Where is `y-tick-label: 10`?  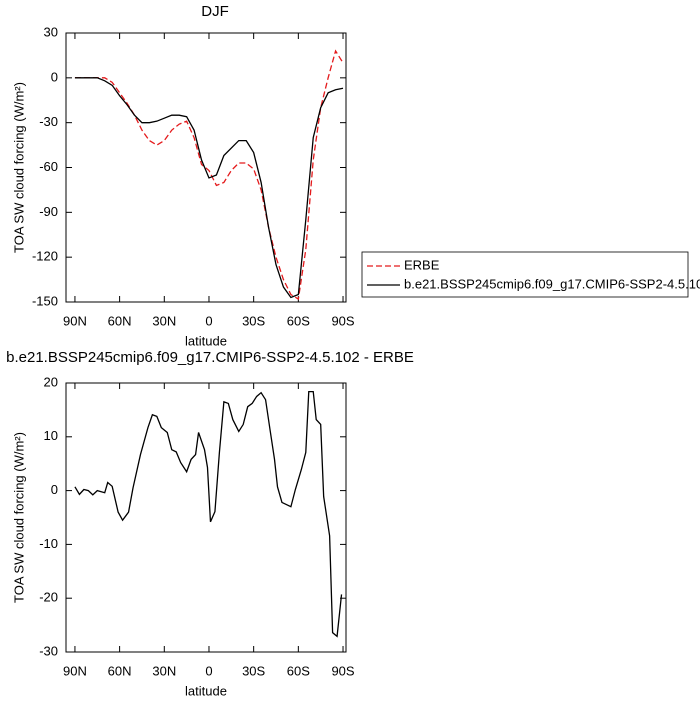
y-tick-label: 10 is located at coordinates (51, 435).